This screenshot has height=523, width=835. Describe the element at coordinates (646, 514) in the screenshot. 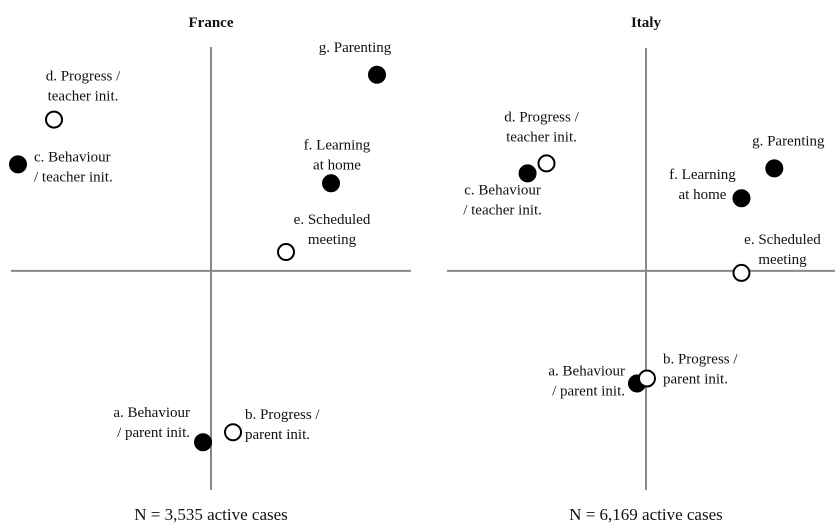

I see `caption: N = 6,169 active cases` at that location.